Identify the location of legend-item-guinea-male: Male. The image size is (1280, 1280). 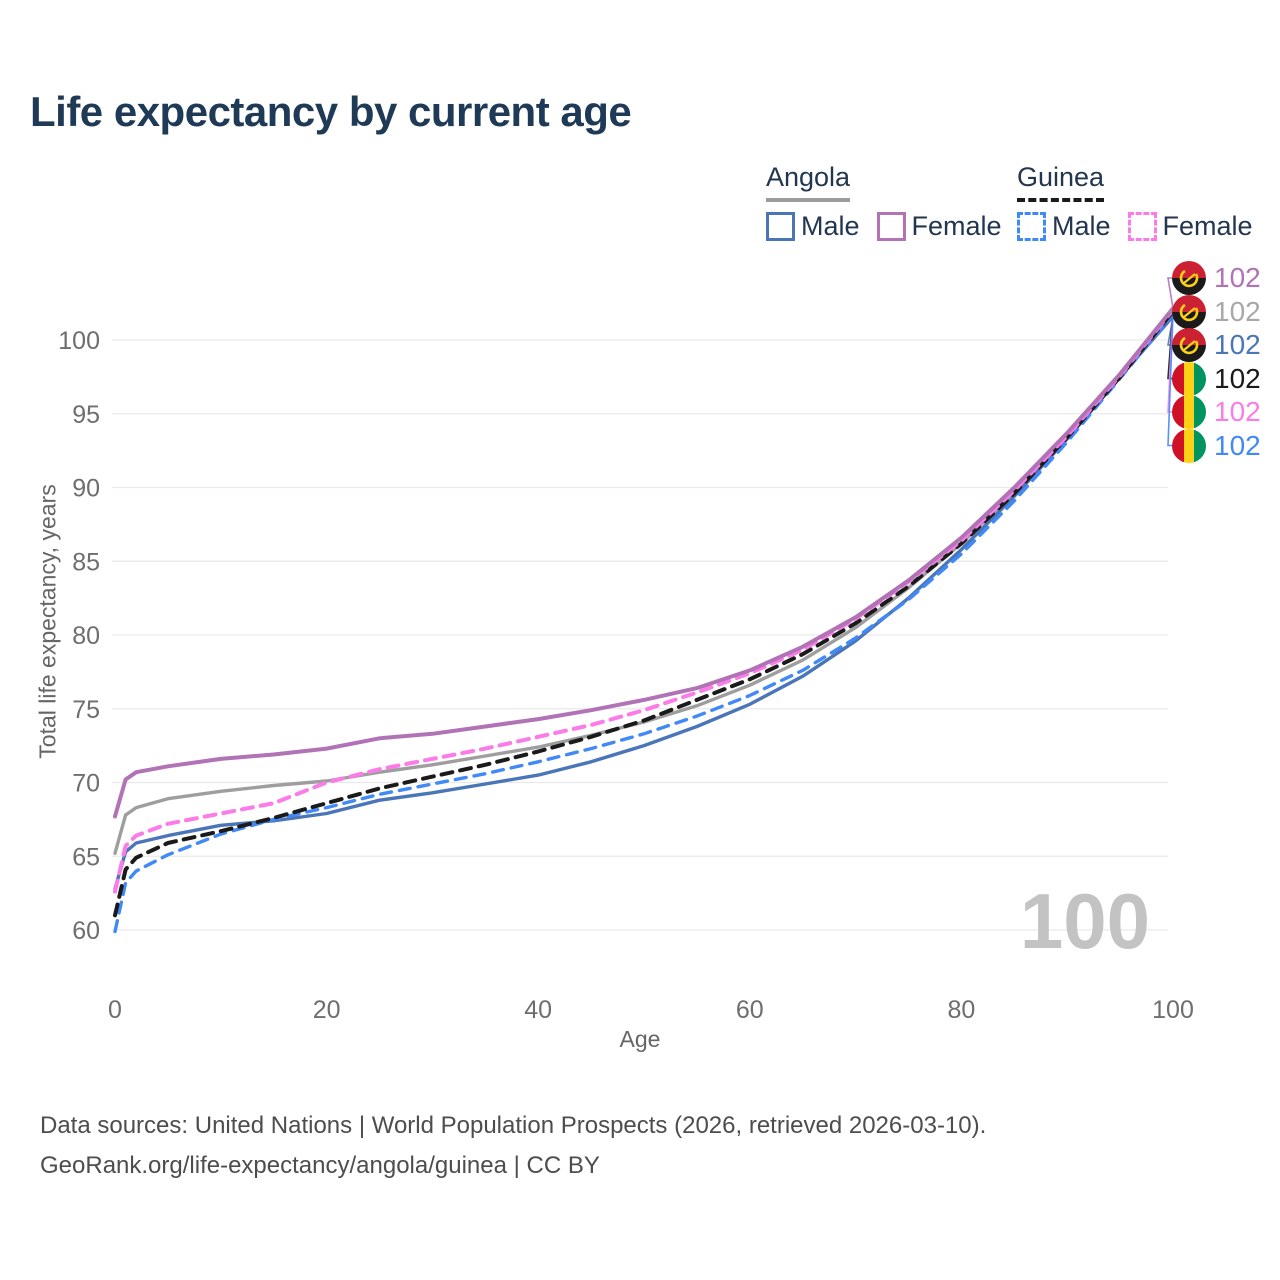
(1064, 226).